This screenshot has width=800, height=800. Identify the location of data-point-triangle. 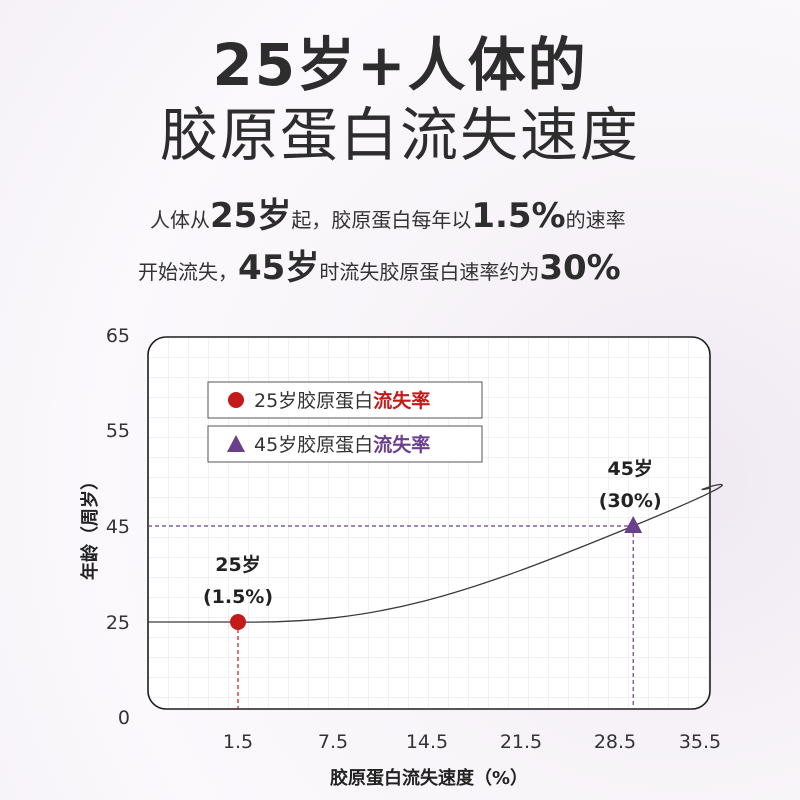
(633, 524).